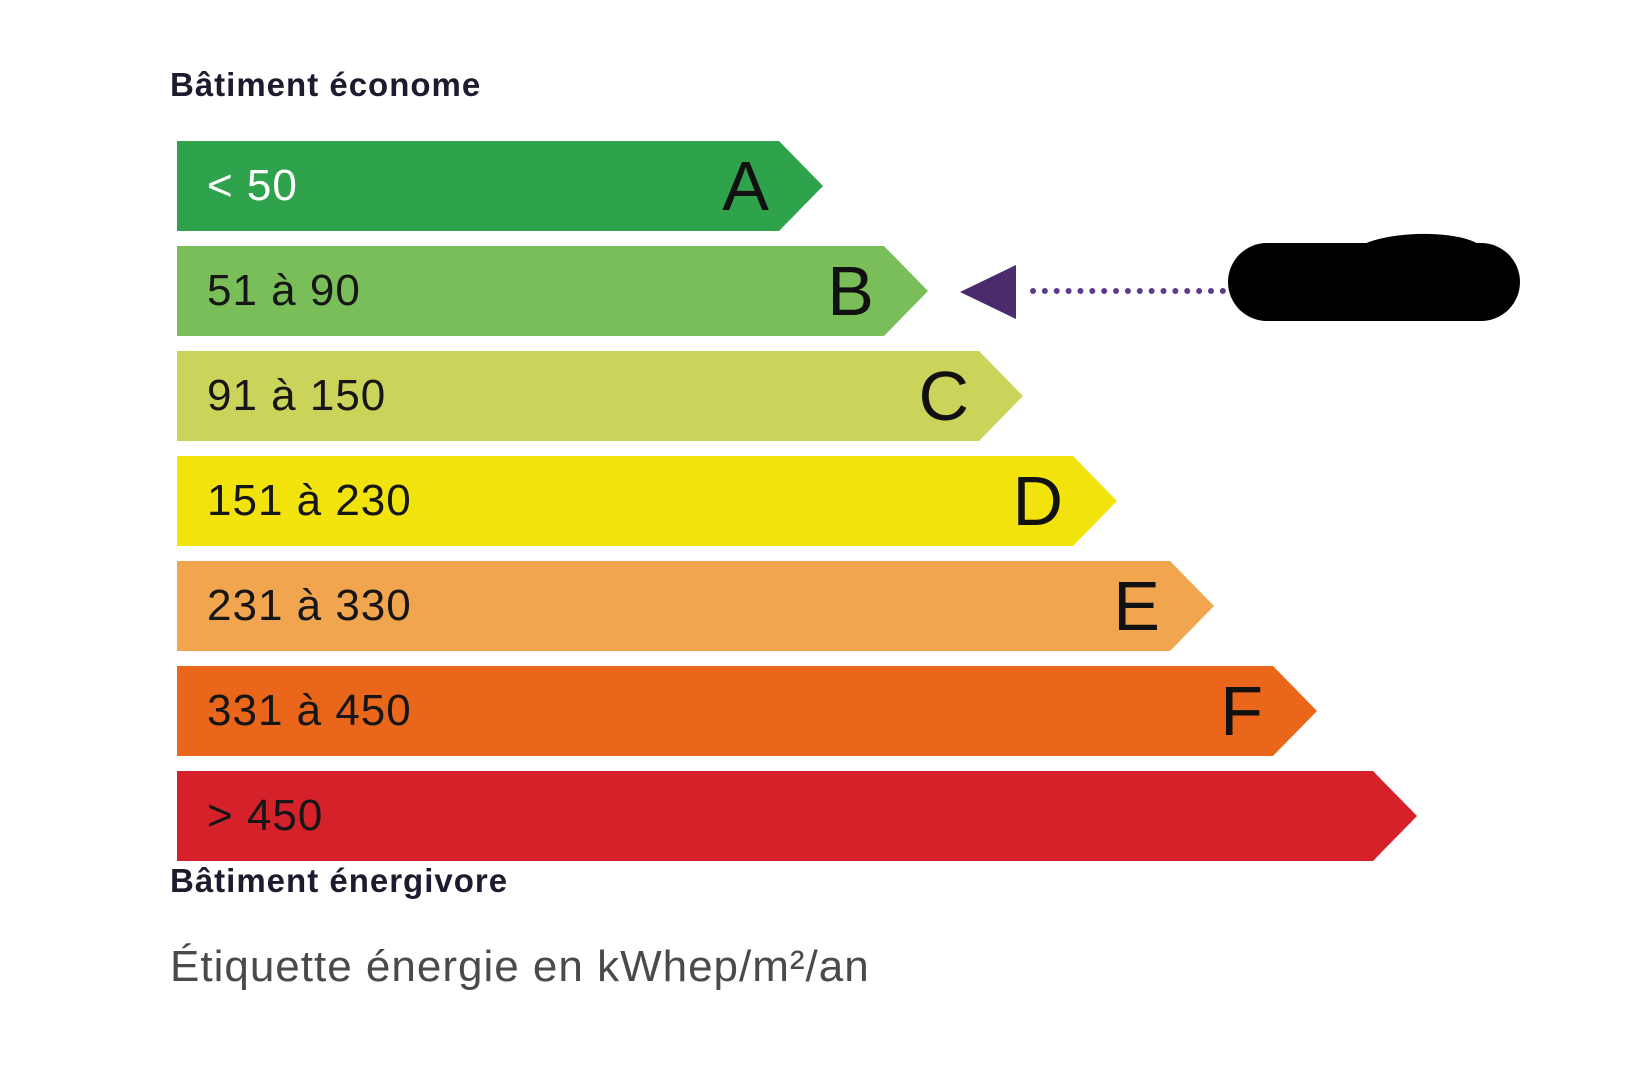 The width and height of the screenshot is (1633, 1080). What do you see at coordinates (1037, 501) in the screenshot?
I see `energy-class-letter: D` at bounding box center [1037, 501].